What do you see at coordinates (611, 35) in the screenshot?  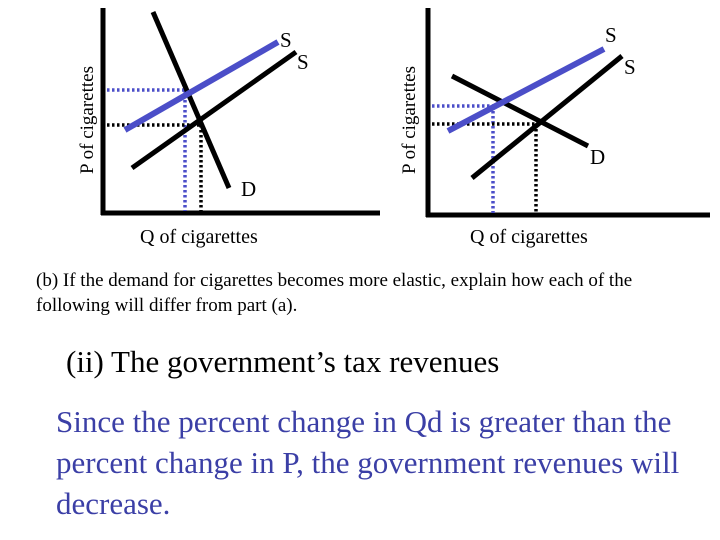 I see `supply-label-taxed-right: S` at bounding box center [611, 35].